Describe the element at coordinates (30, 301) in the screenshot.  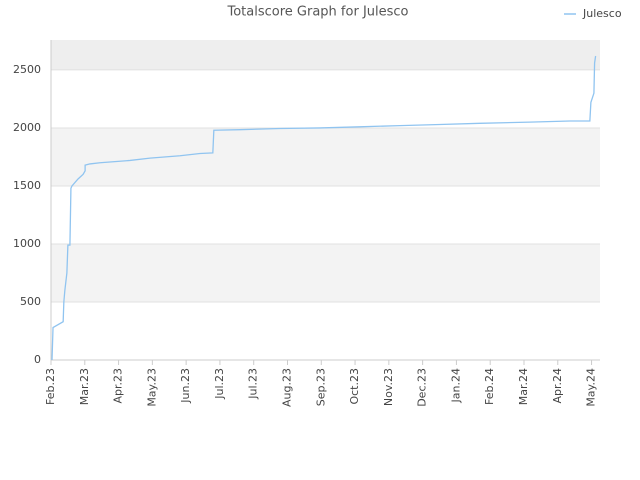
I see `y-tick-label: 500` at that location.